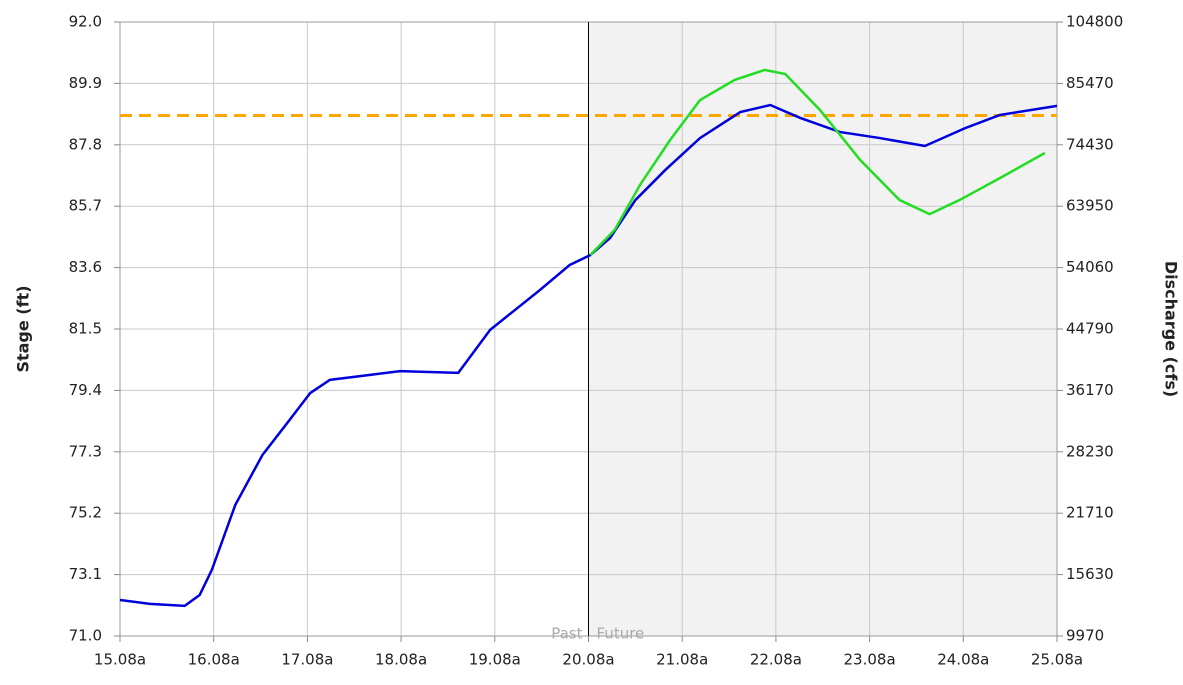 The height and width of the screenshot is (685, 1183). Describe the element at coordinates (85, 390) in the screenshot. I see `y-tick-label: 79.4` at that location.